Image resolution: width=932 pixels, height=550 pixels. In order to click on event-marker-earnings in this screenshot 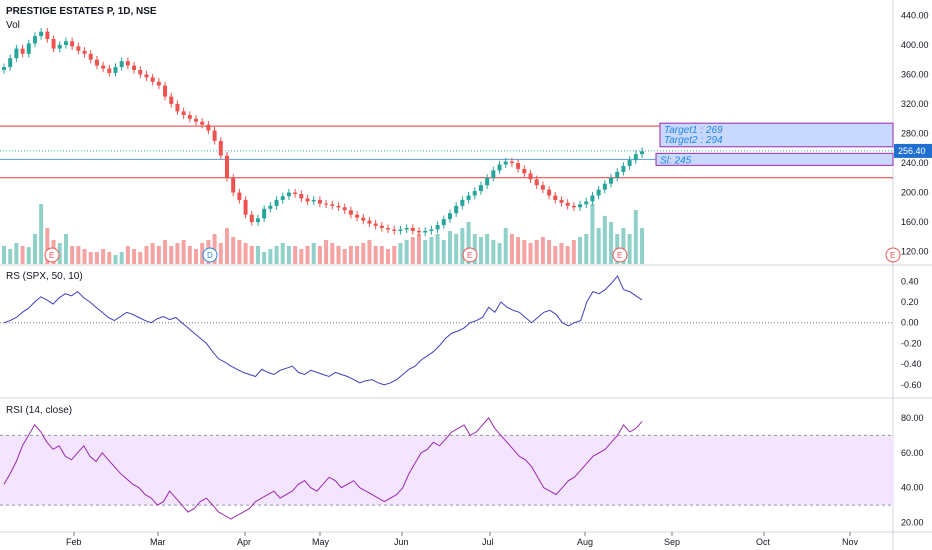, I will do `click(52, 255)`.